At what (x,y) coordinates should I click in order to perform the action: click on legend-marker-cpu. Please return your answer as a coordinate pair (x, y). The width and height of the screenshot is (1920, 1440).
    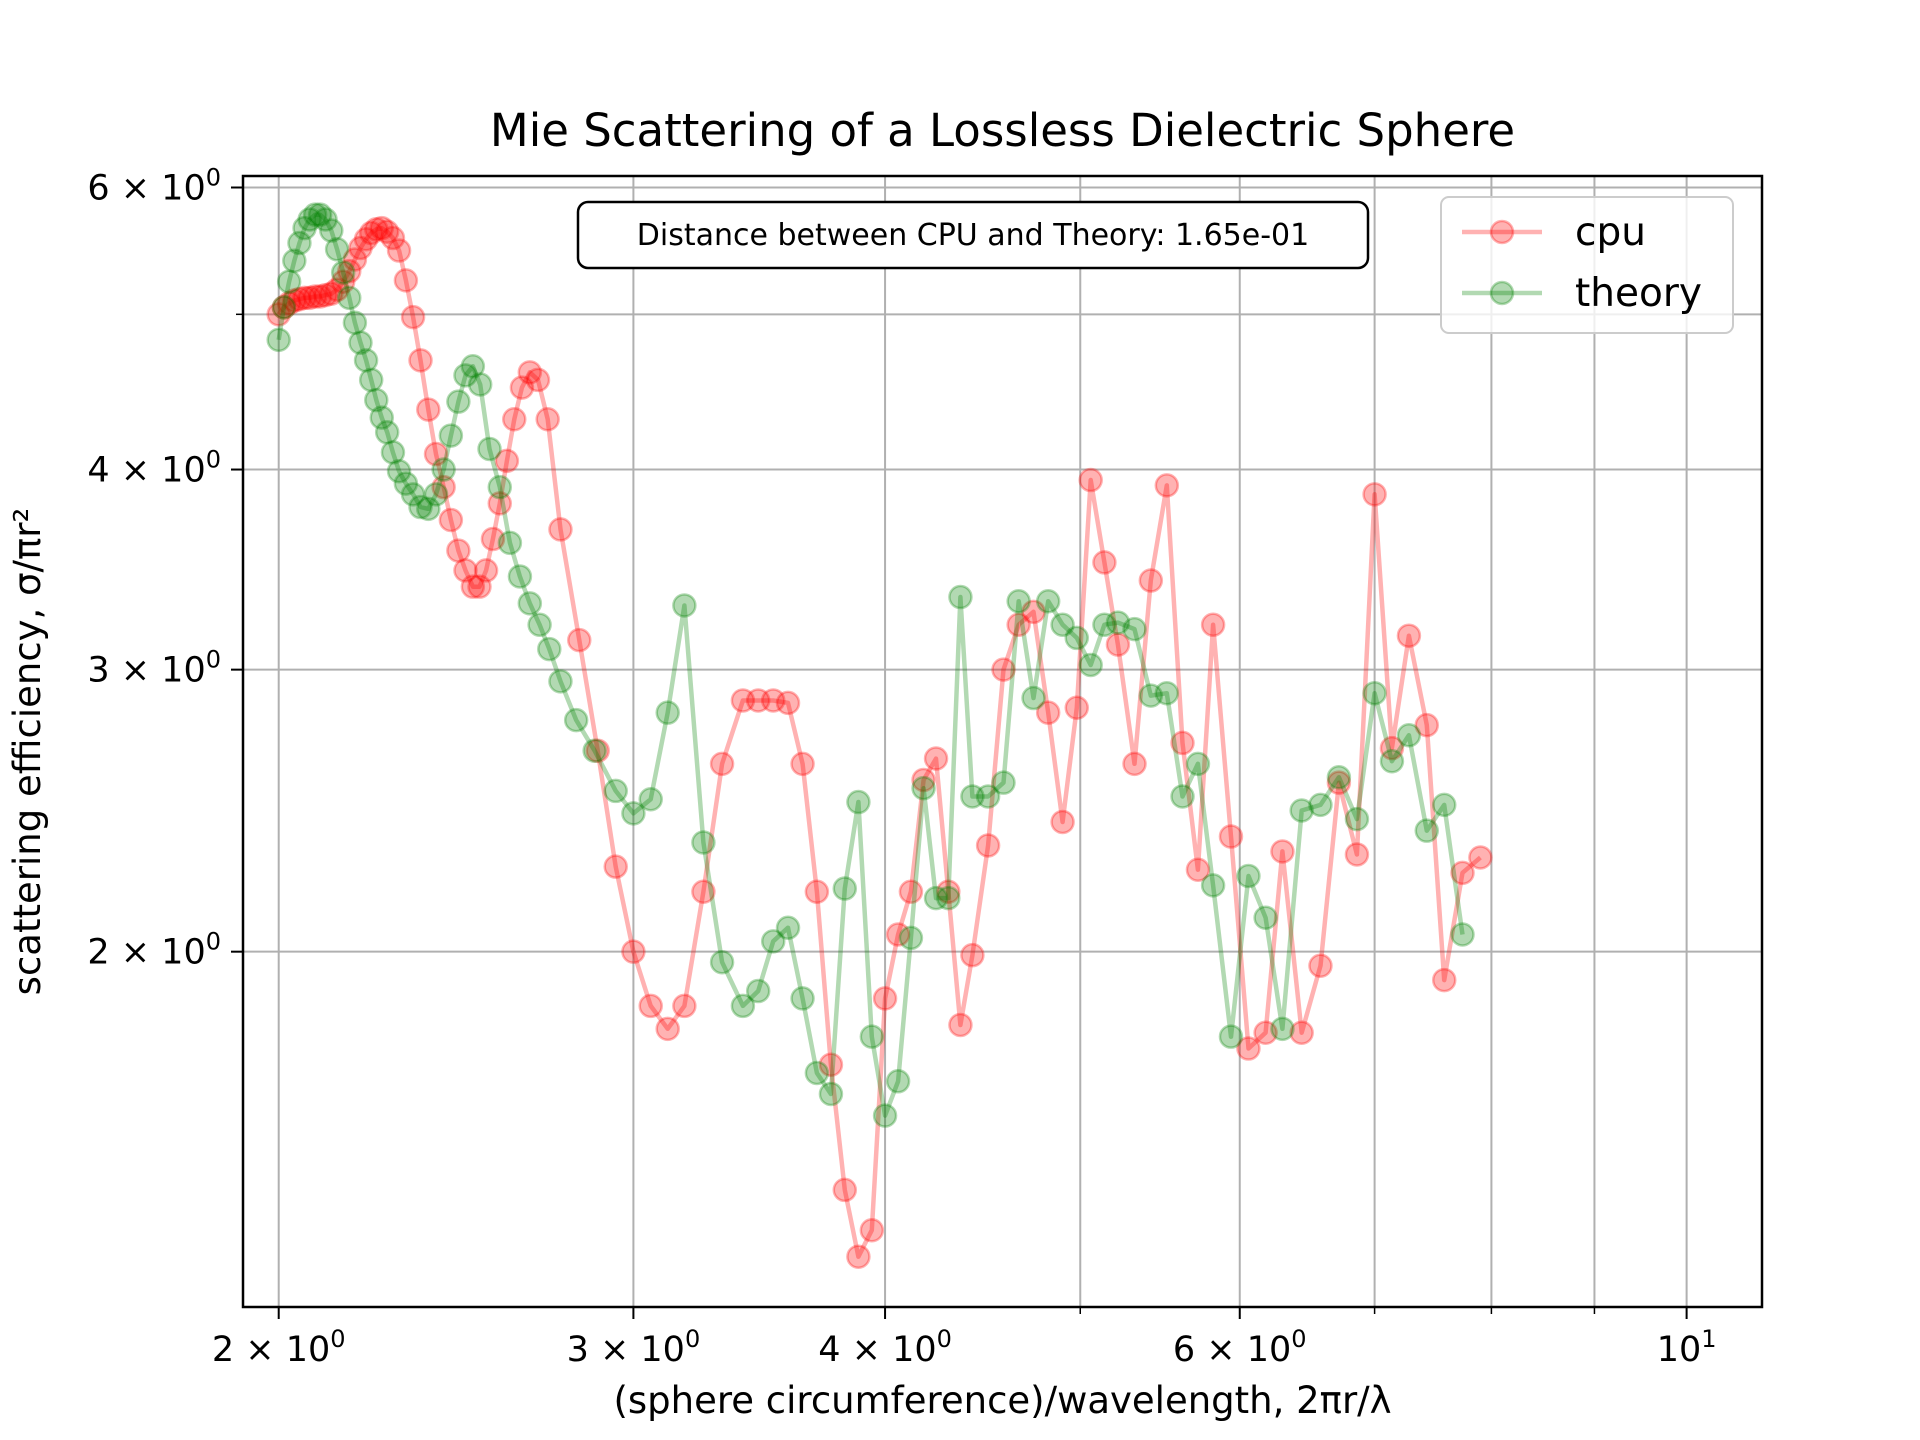
    Looking at the image, I should click on (1502, 232).